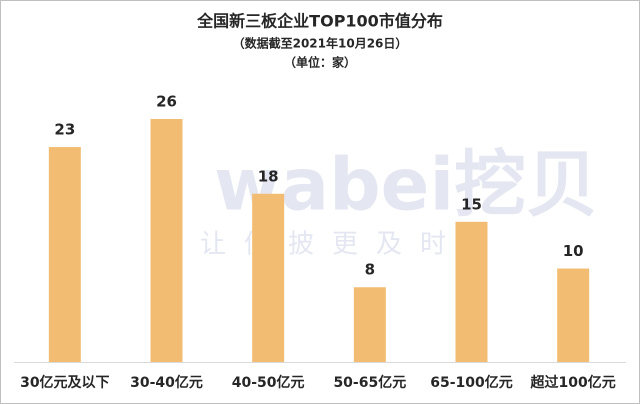 The image size is (640, 404). Describe the element at coordinates (64, 130) in the screenshot. I see `data-label: 23` at that location.